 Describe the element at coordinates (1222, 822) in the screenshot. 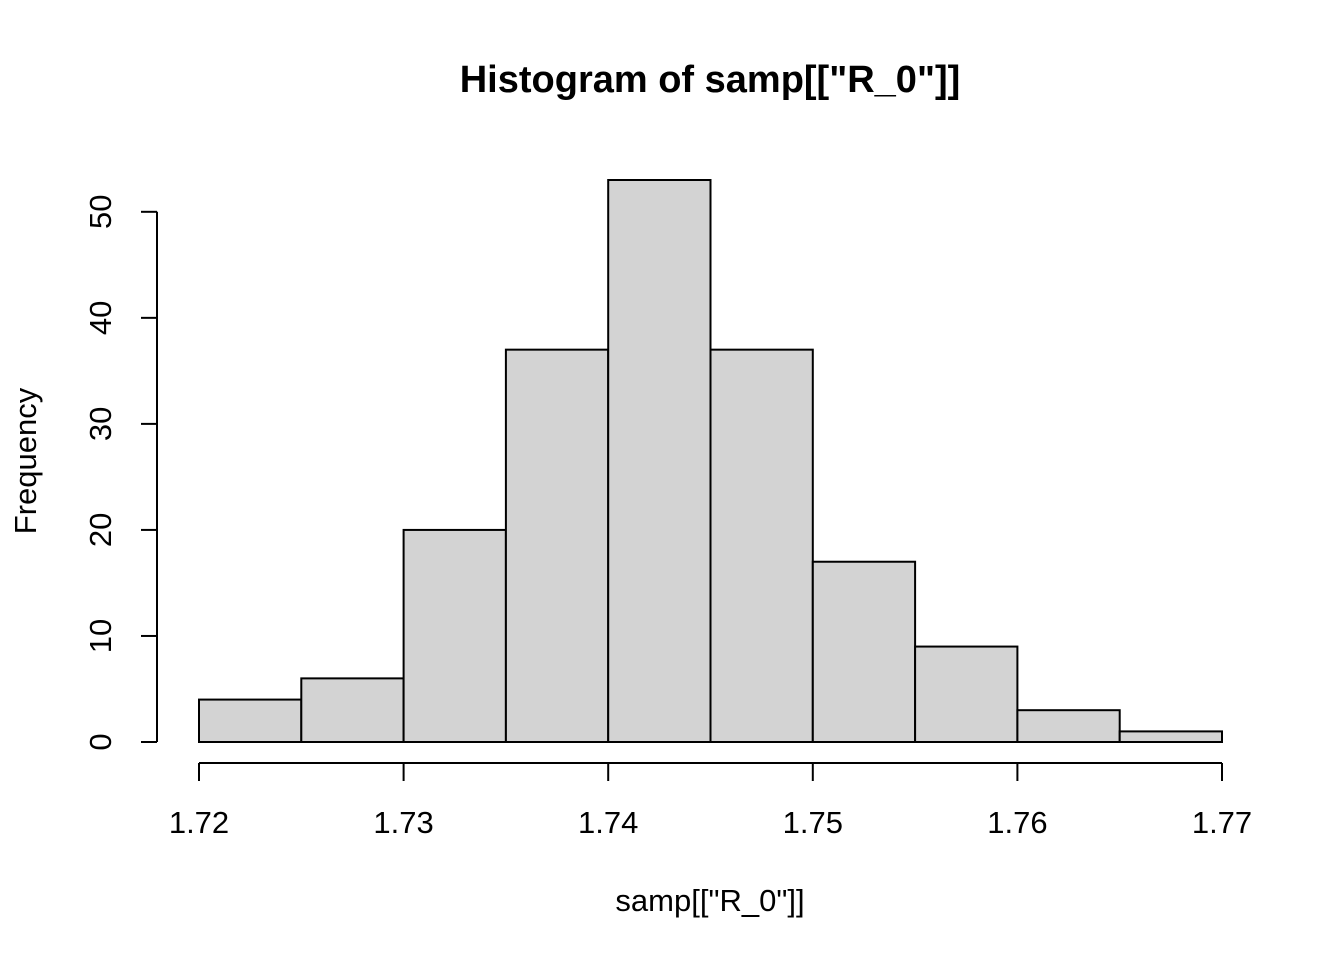

I see `x-tick-label: 1.77` at that location.